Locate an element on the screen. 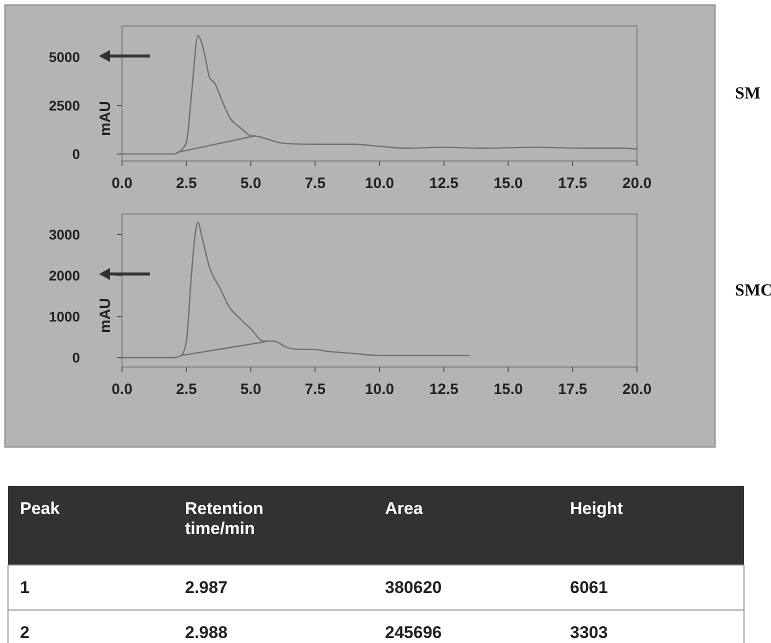 The image size is (771, 643). text: Height is located at coordinates (597, 508).